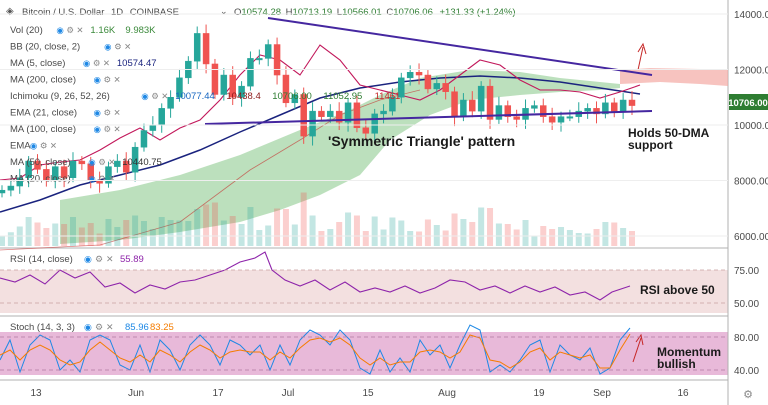 The width and height of the screenshot is (768, 405). I want to click on stoch-settings-icon: ⚙, so click(99, 328).